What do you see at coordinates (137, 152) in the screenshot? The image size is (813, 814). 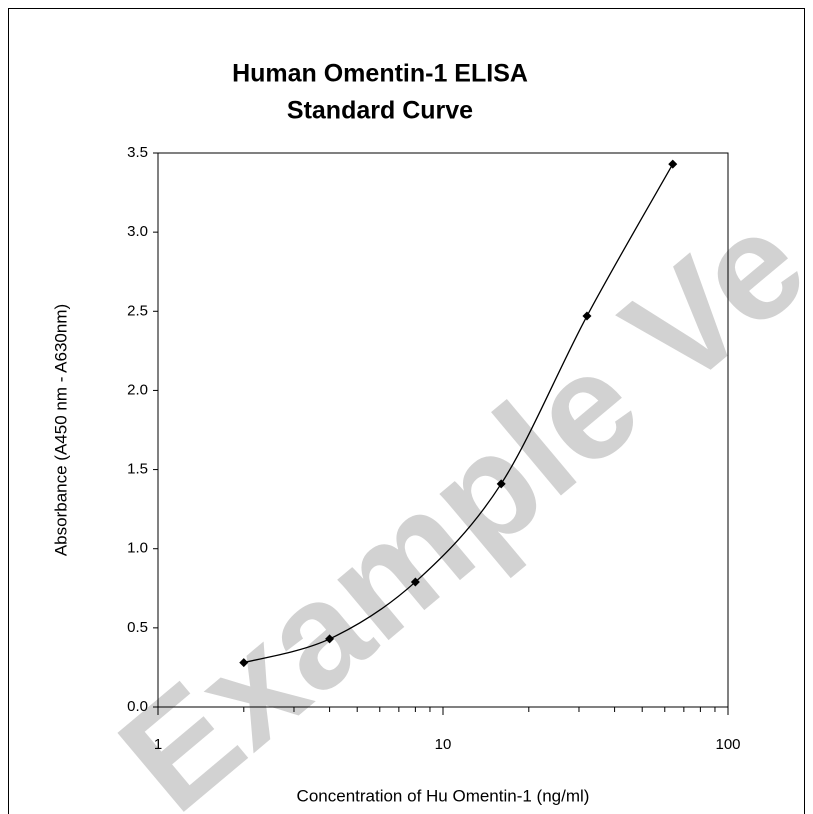 I see `y-tick-label: 3.5` at bounding box center [137, 152].